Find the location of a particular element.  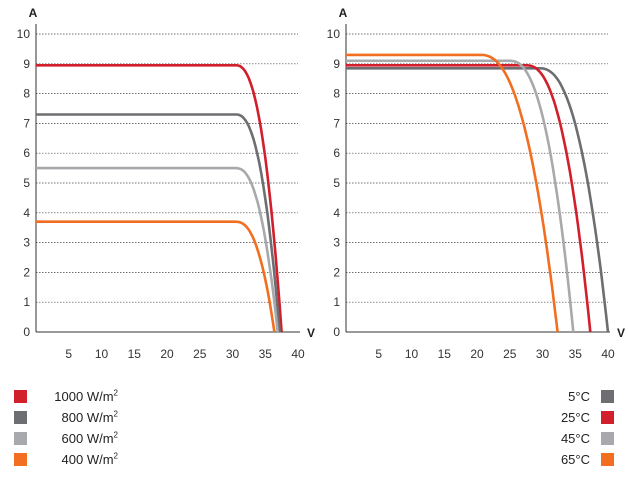

legend-label: 400 W/m2 is located at coordinates (89, 459).